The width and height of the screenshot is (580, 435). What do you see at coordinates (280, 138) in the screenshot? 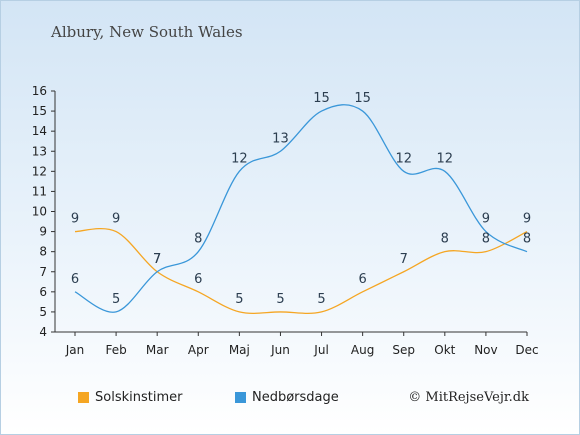
I see `data-label-rain: 13` at bounding box center [280, 138].